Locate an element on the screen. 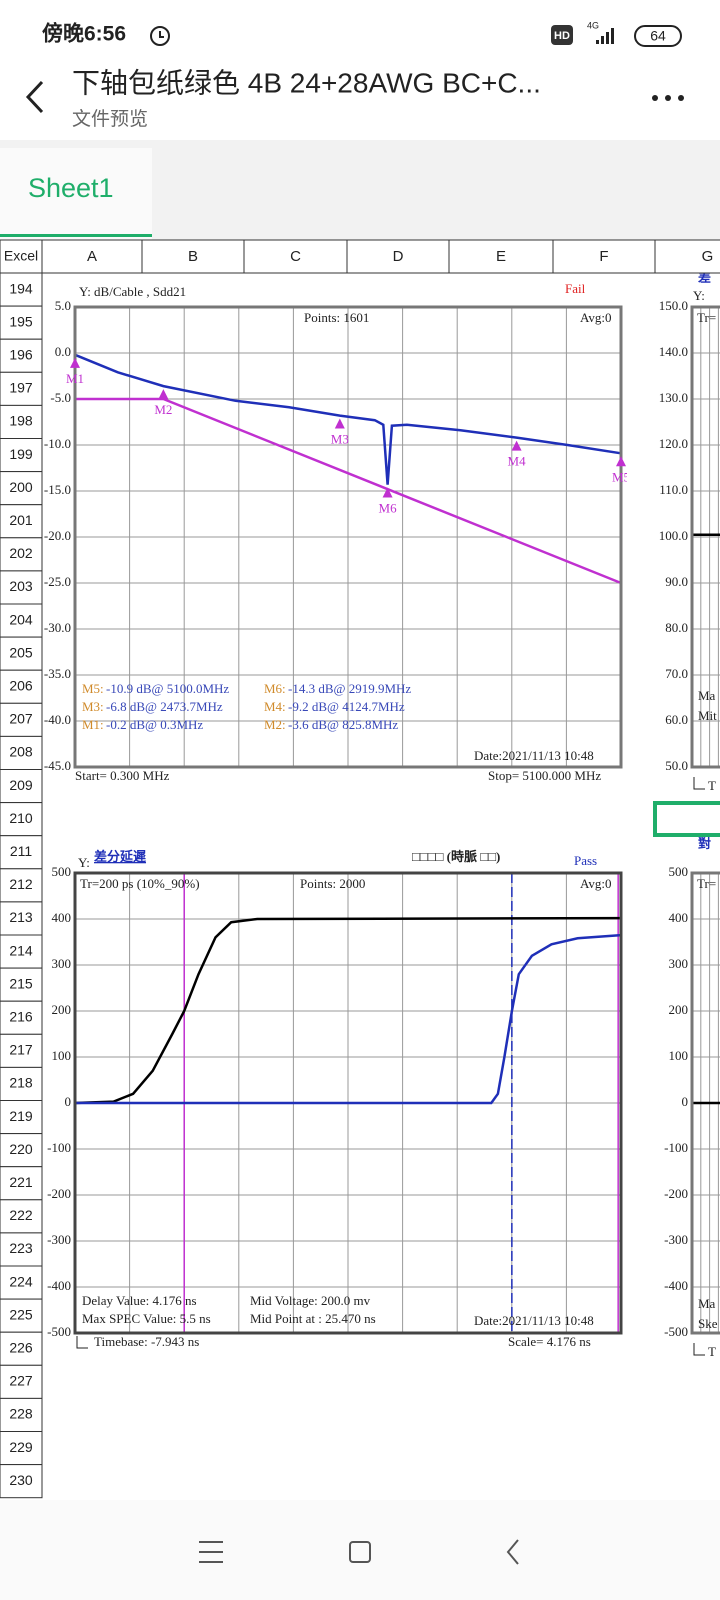 This screenshot has width=720, height=1600. row-label: 214 is located at coordinates (21, 950).